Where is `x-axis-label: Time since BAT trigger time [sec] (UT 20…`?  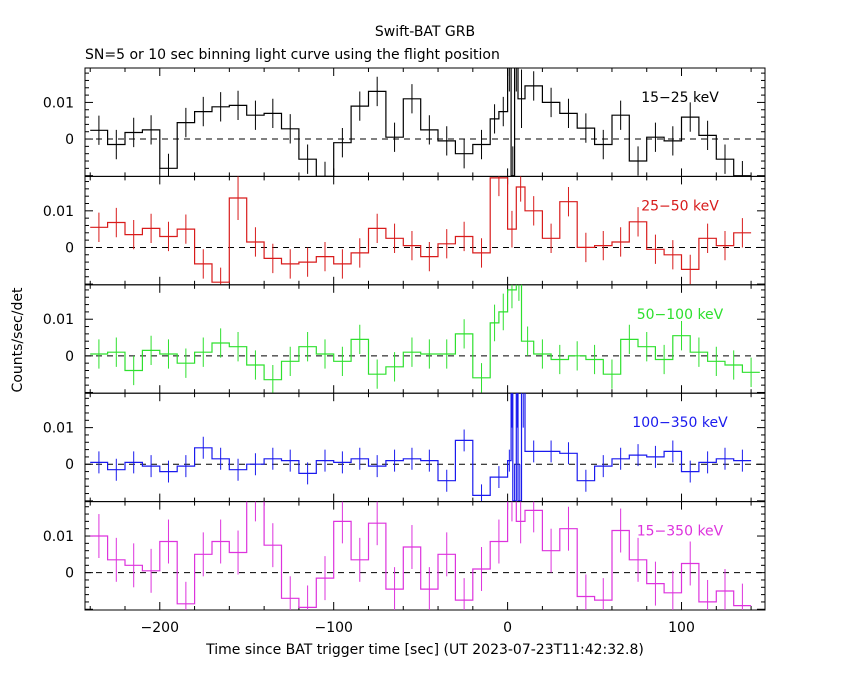
x-axis-label: Time since BAT trigger time [sec] (UT 20… is located at coordinates (424, 650).